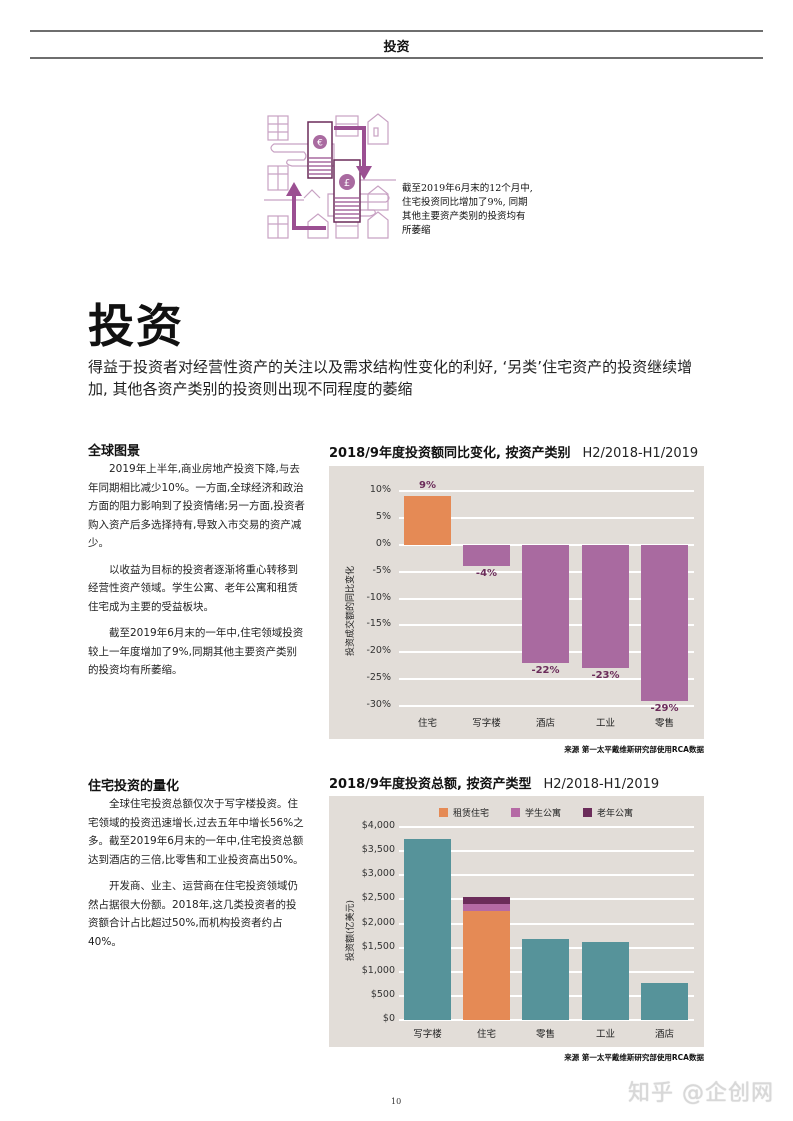 Image resolution: width=793 pixels, height=1121 pixels. What do you see at coordinates (664, 1001) in the screenshot?
I see `bar-酒店-总额` at bounding box center [664, 1001].